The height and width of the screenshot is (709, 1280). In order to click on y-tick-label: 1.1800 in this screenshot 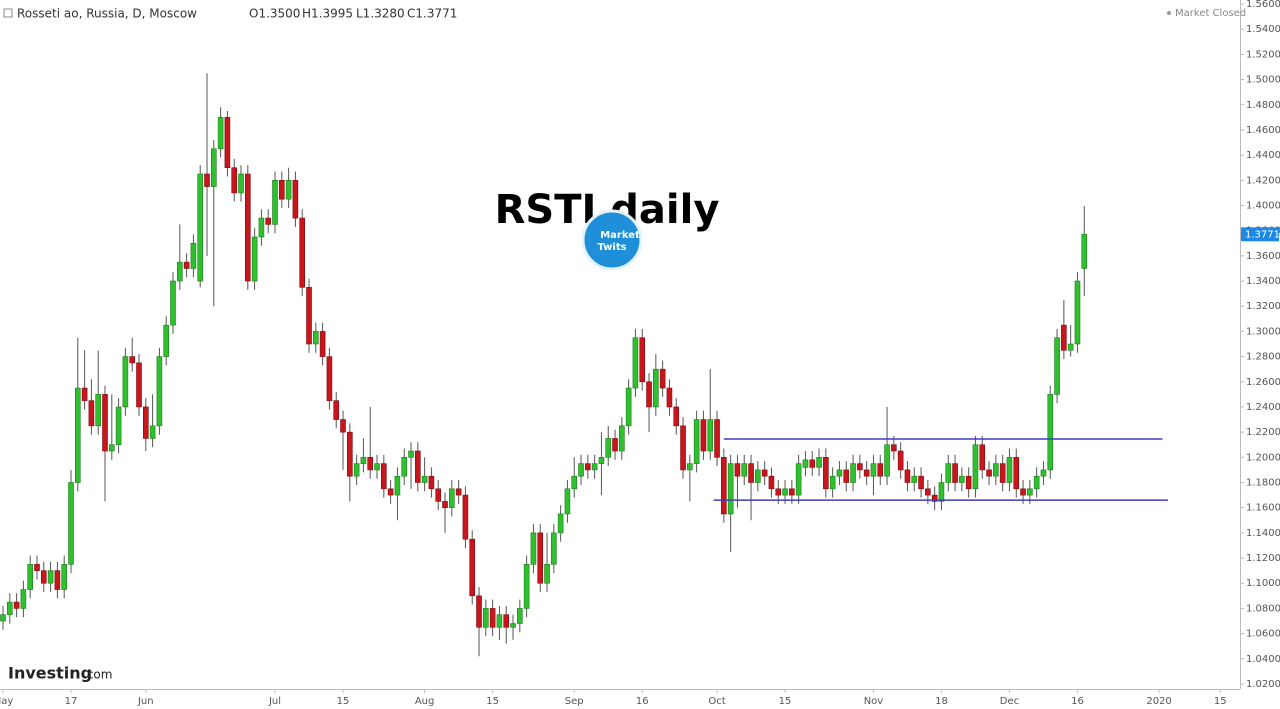, I will do `click(1263, 483)`.